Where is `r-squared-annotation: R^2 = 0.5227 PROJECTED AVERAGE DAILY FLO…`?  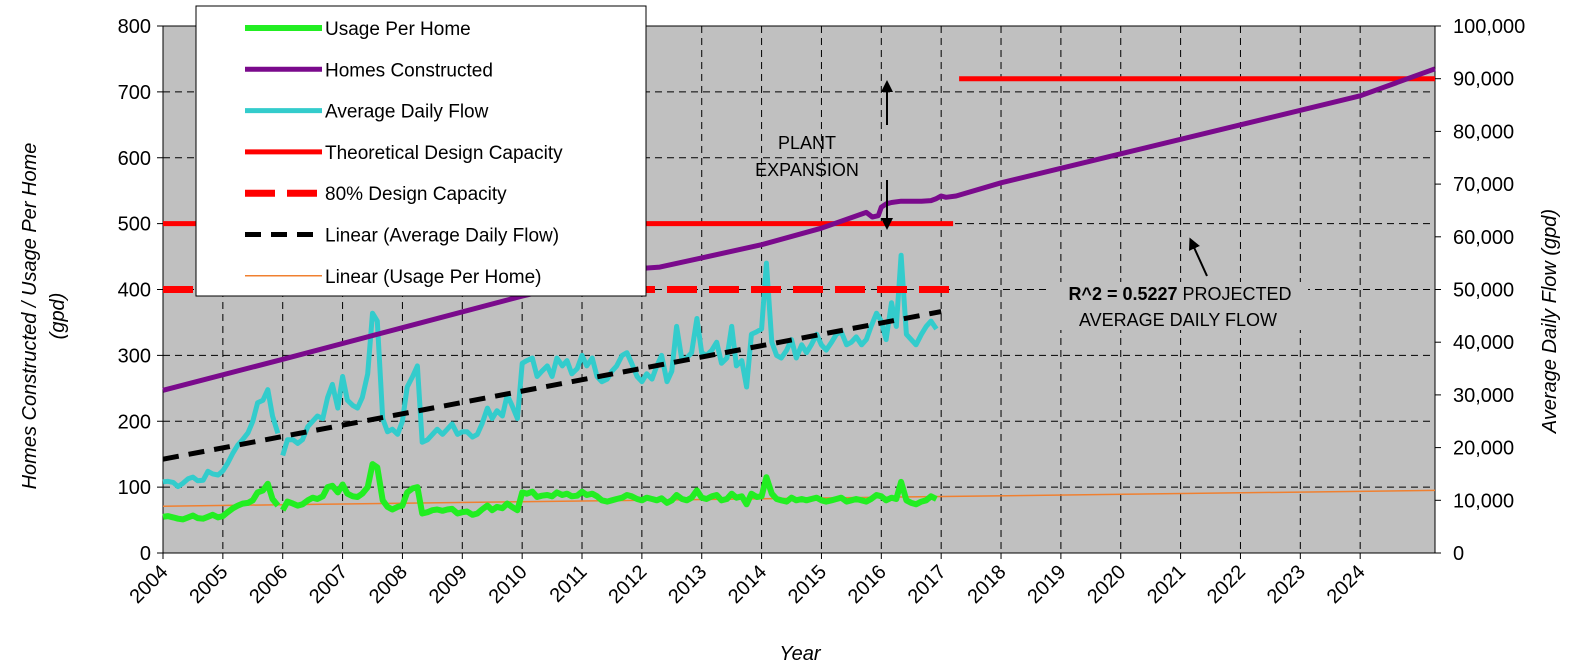
r-squared-annotation: R^2 = 0.5227 PROJECTED AVERAGE DAILY FLO… is located at coordinates (1179, 283).